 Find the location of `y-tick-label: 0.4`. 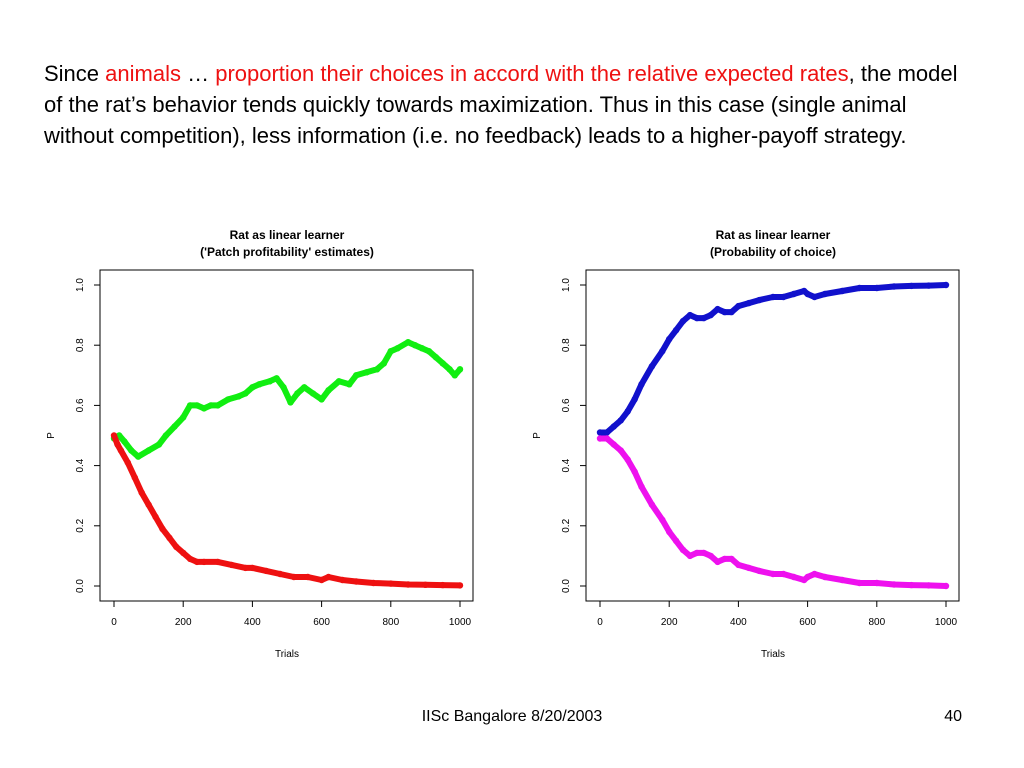

y-tick-label: 0.4 is located at coordinates (80, 465).